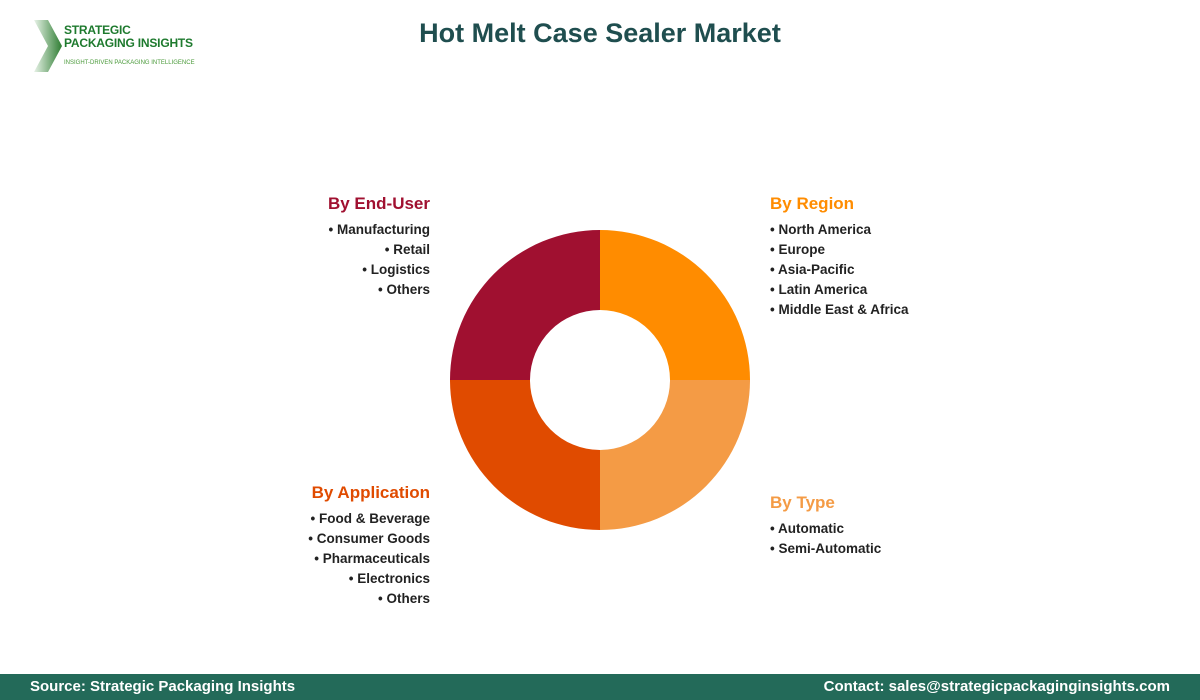  I want to click on list-item: Semi-Automatic, so click(825, 549).